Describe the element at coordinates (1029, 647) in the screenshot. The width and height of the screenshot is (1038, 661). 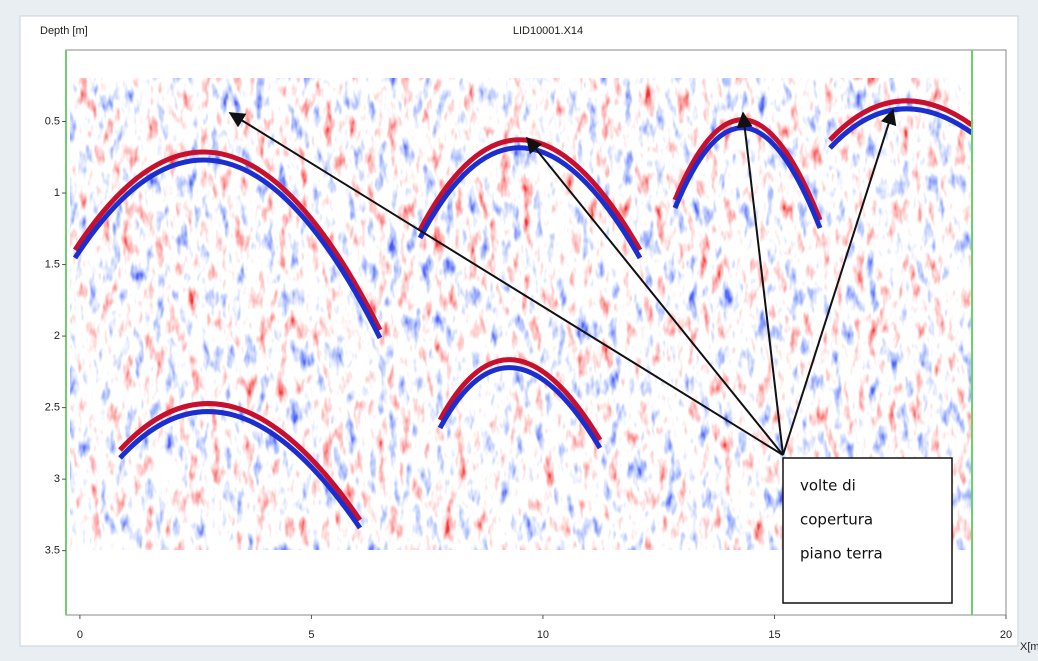
I see `x-axis-label: X[m]` at that location.